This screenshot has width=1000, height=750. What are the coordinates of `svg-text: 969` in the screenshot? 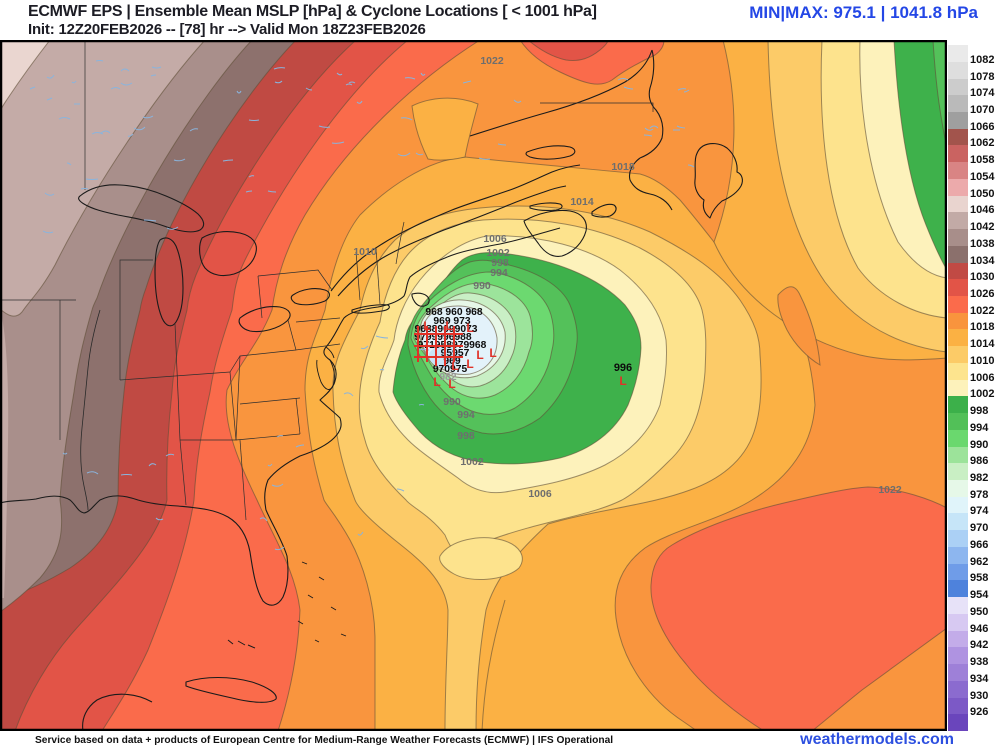 It's located at (451, 361).